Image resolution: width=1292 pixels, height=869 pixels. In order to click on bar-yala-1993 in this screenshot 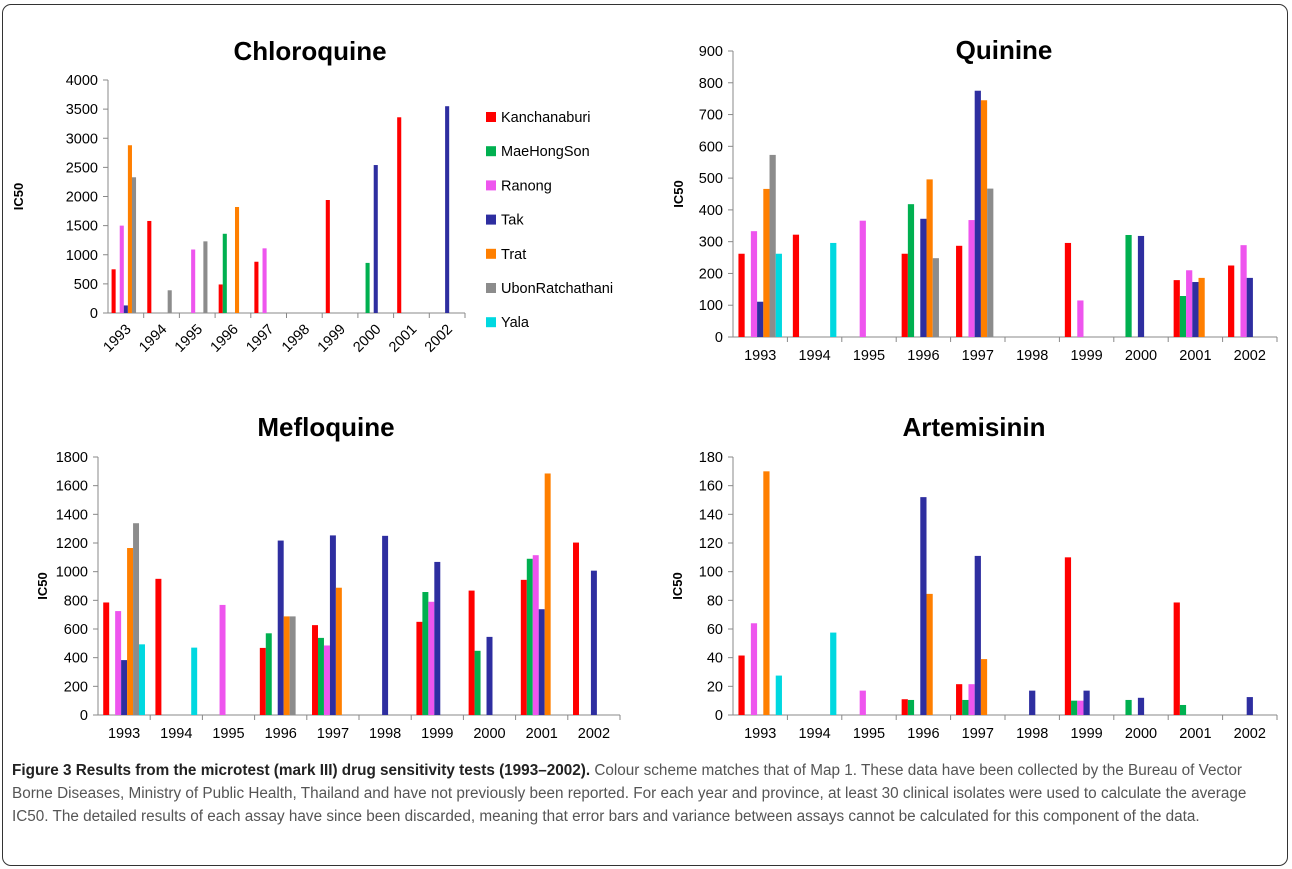, I will do `click(778, 295)`.